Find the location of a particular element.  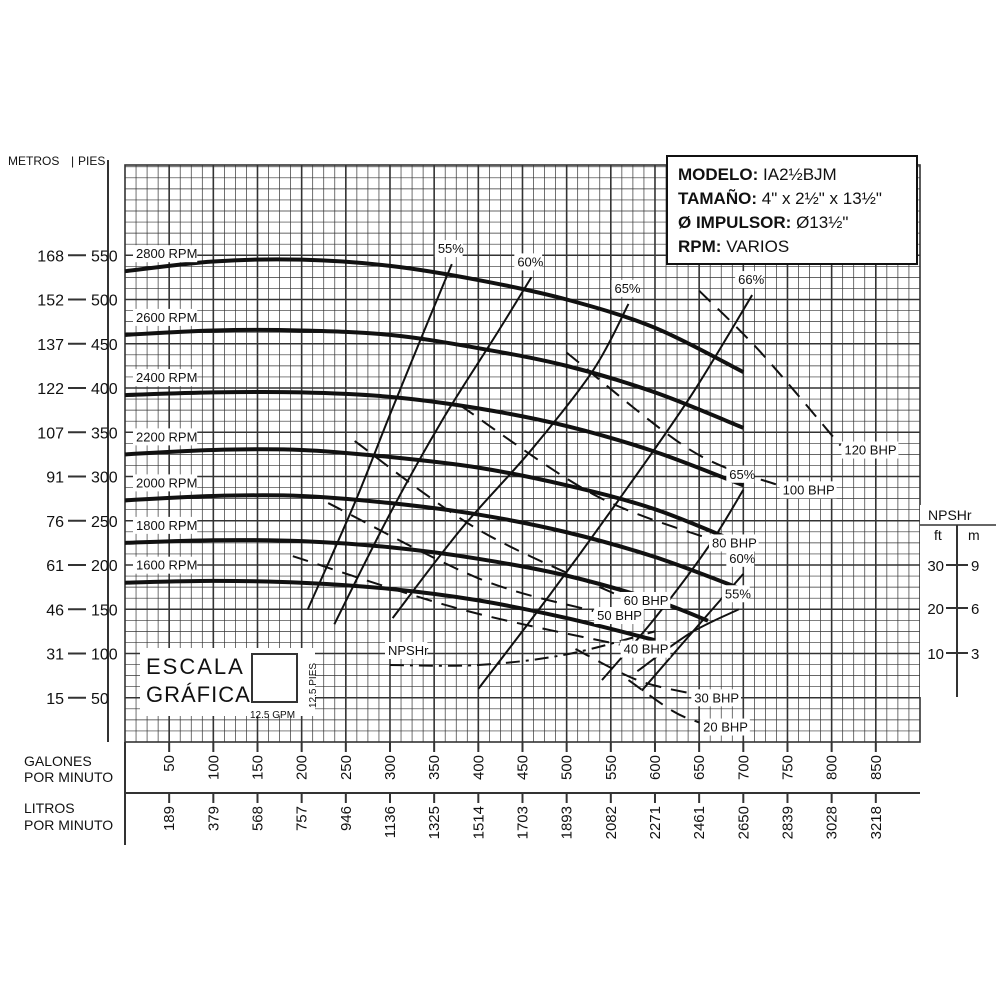

x1-tick-label: 550 is located at coordinates (611, 767).